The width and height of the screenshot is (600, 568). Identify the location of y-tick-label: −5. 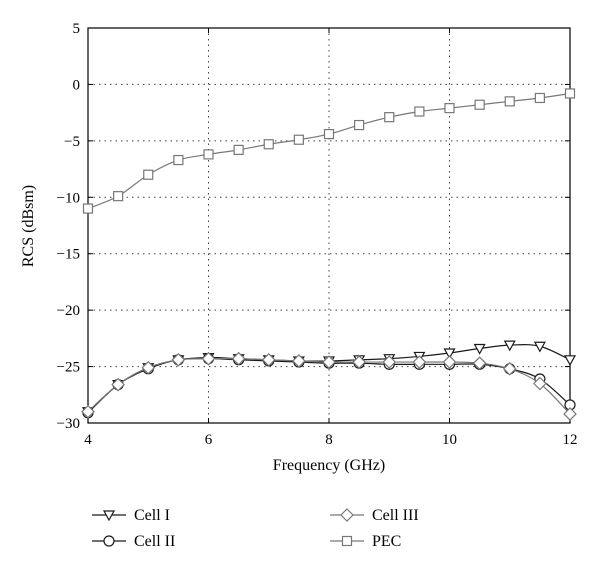
(72, 142).